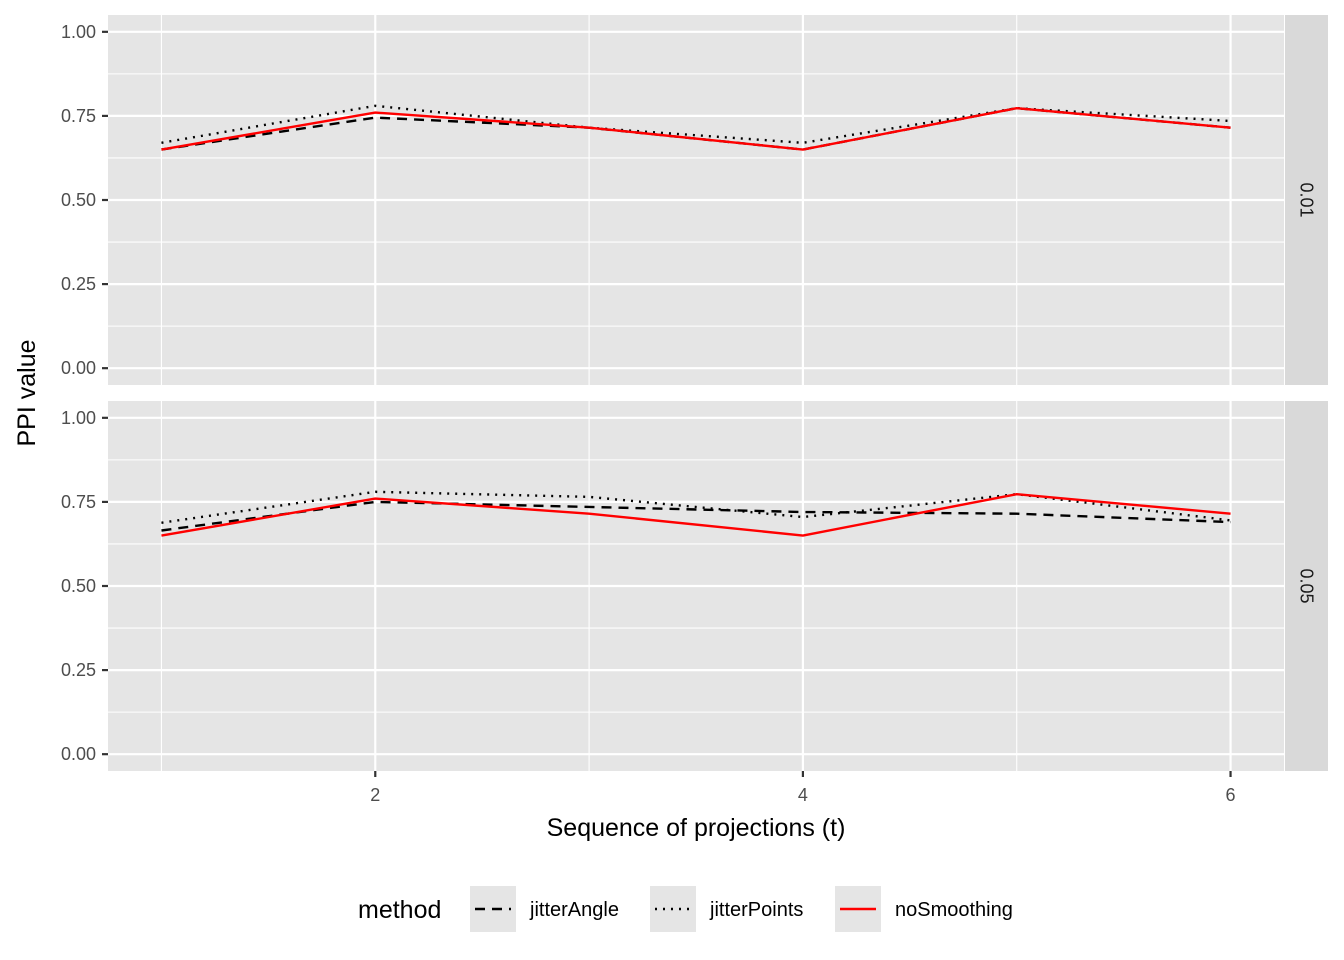 The width and height of the screenshot is (1344, 960). I want to click on legend-item-jitterPoints: jitterPoints, so click(726, 909).